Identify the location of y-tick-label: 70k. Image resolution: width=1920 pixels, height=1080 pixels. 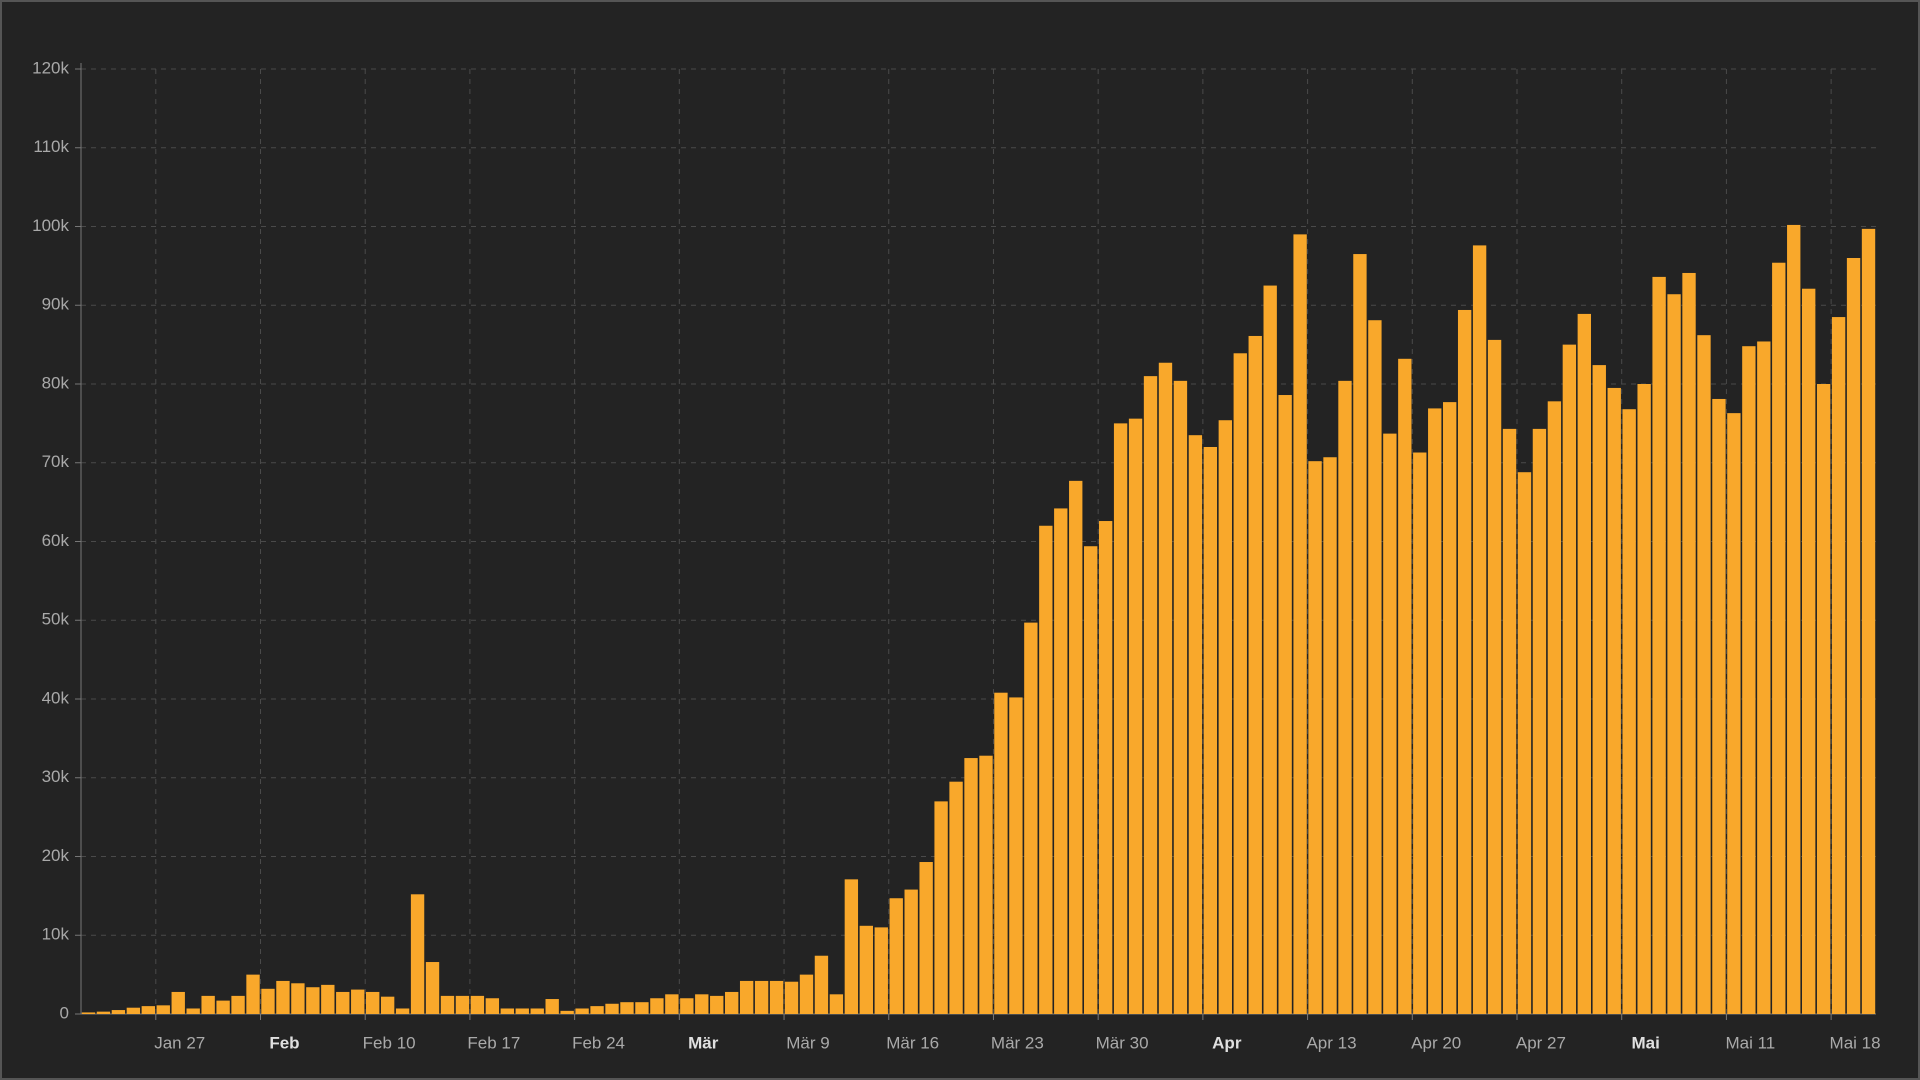
(56, 461).